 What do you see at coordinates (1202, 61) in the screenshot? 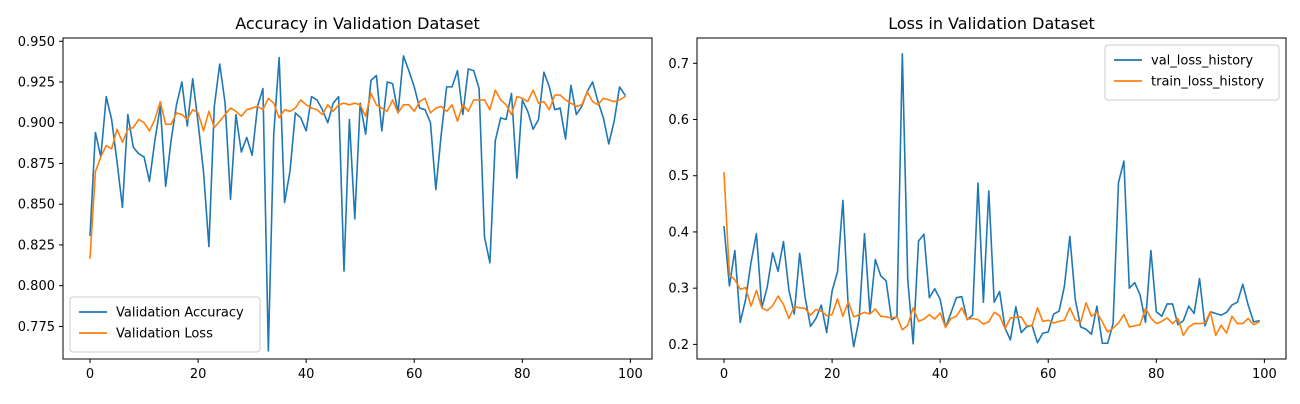
I see `legend-label: val_loss_history` at bounding box center [1202, 61].